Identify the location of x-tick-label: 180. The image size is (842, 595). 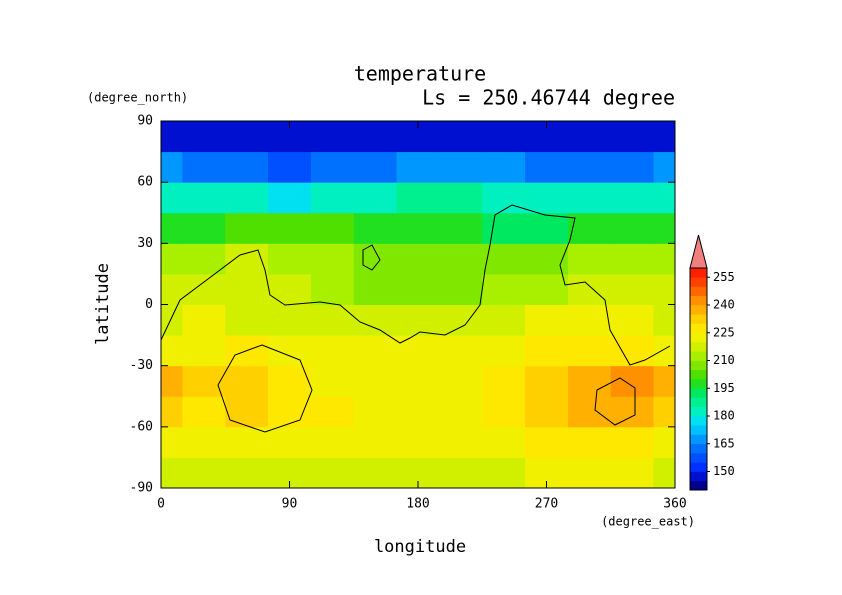
(417, 504).